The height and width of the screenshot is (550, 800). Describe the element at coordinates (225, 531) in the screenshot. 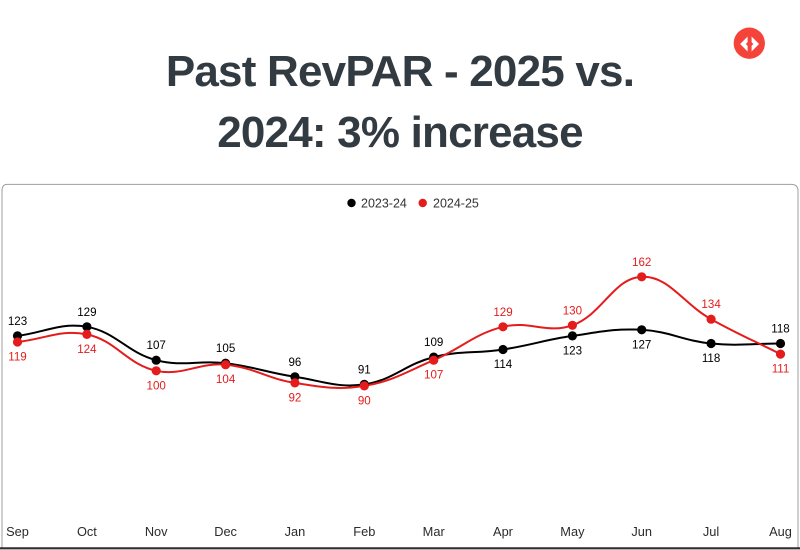

I see `svg-text: Dec` at that location.